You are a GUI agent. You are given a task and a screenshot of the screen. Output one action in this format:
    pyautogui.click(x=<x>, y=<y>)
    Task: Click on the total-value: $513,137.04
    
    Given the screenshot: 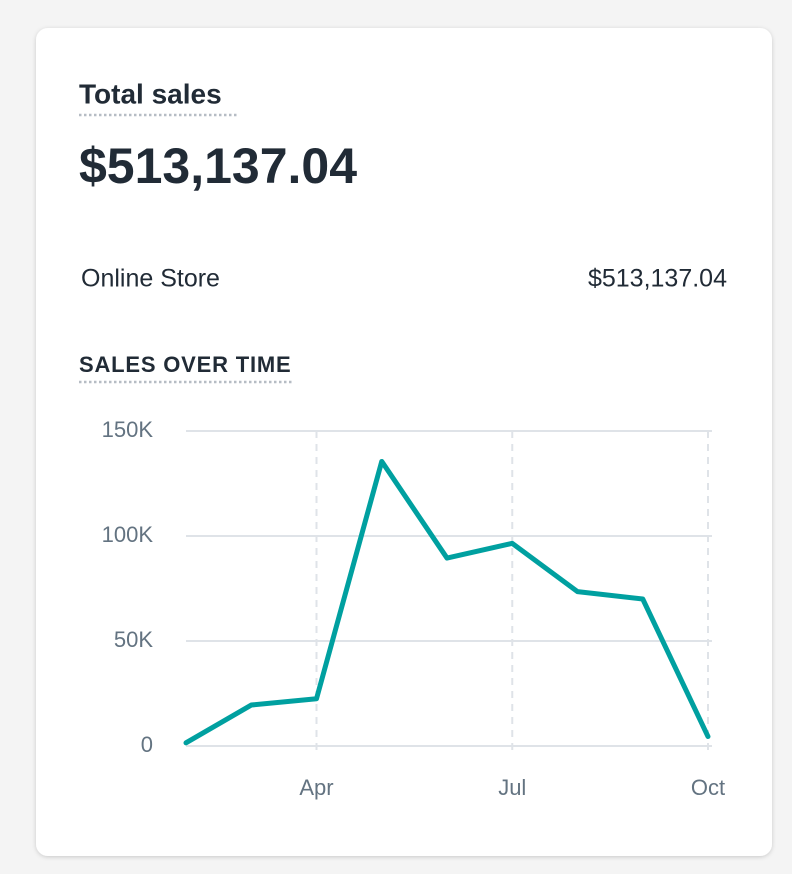 What is the action you would take?
    pyautogui.click(x=218, y=166)
    